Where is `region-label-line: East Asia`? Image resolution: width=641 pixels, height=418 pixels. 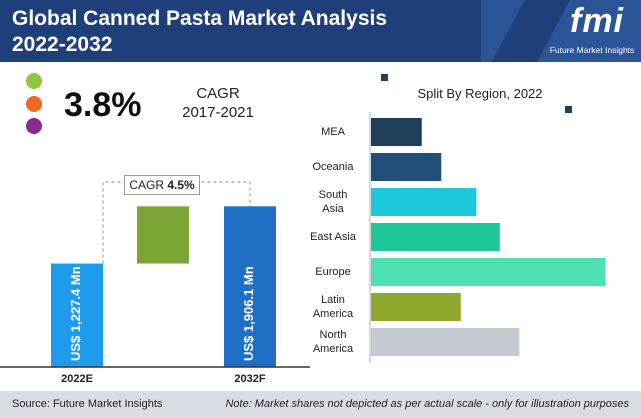
region-label-line: East Asia is located at coordinates (333, 237).